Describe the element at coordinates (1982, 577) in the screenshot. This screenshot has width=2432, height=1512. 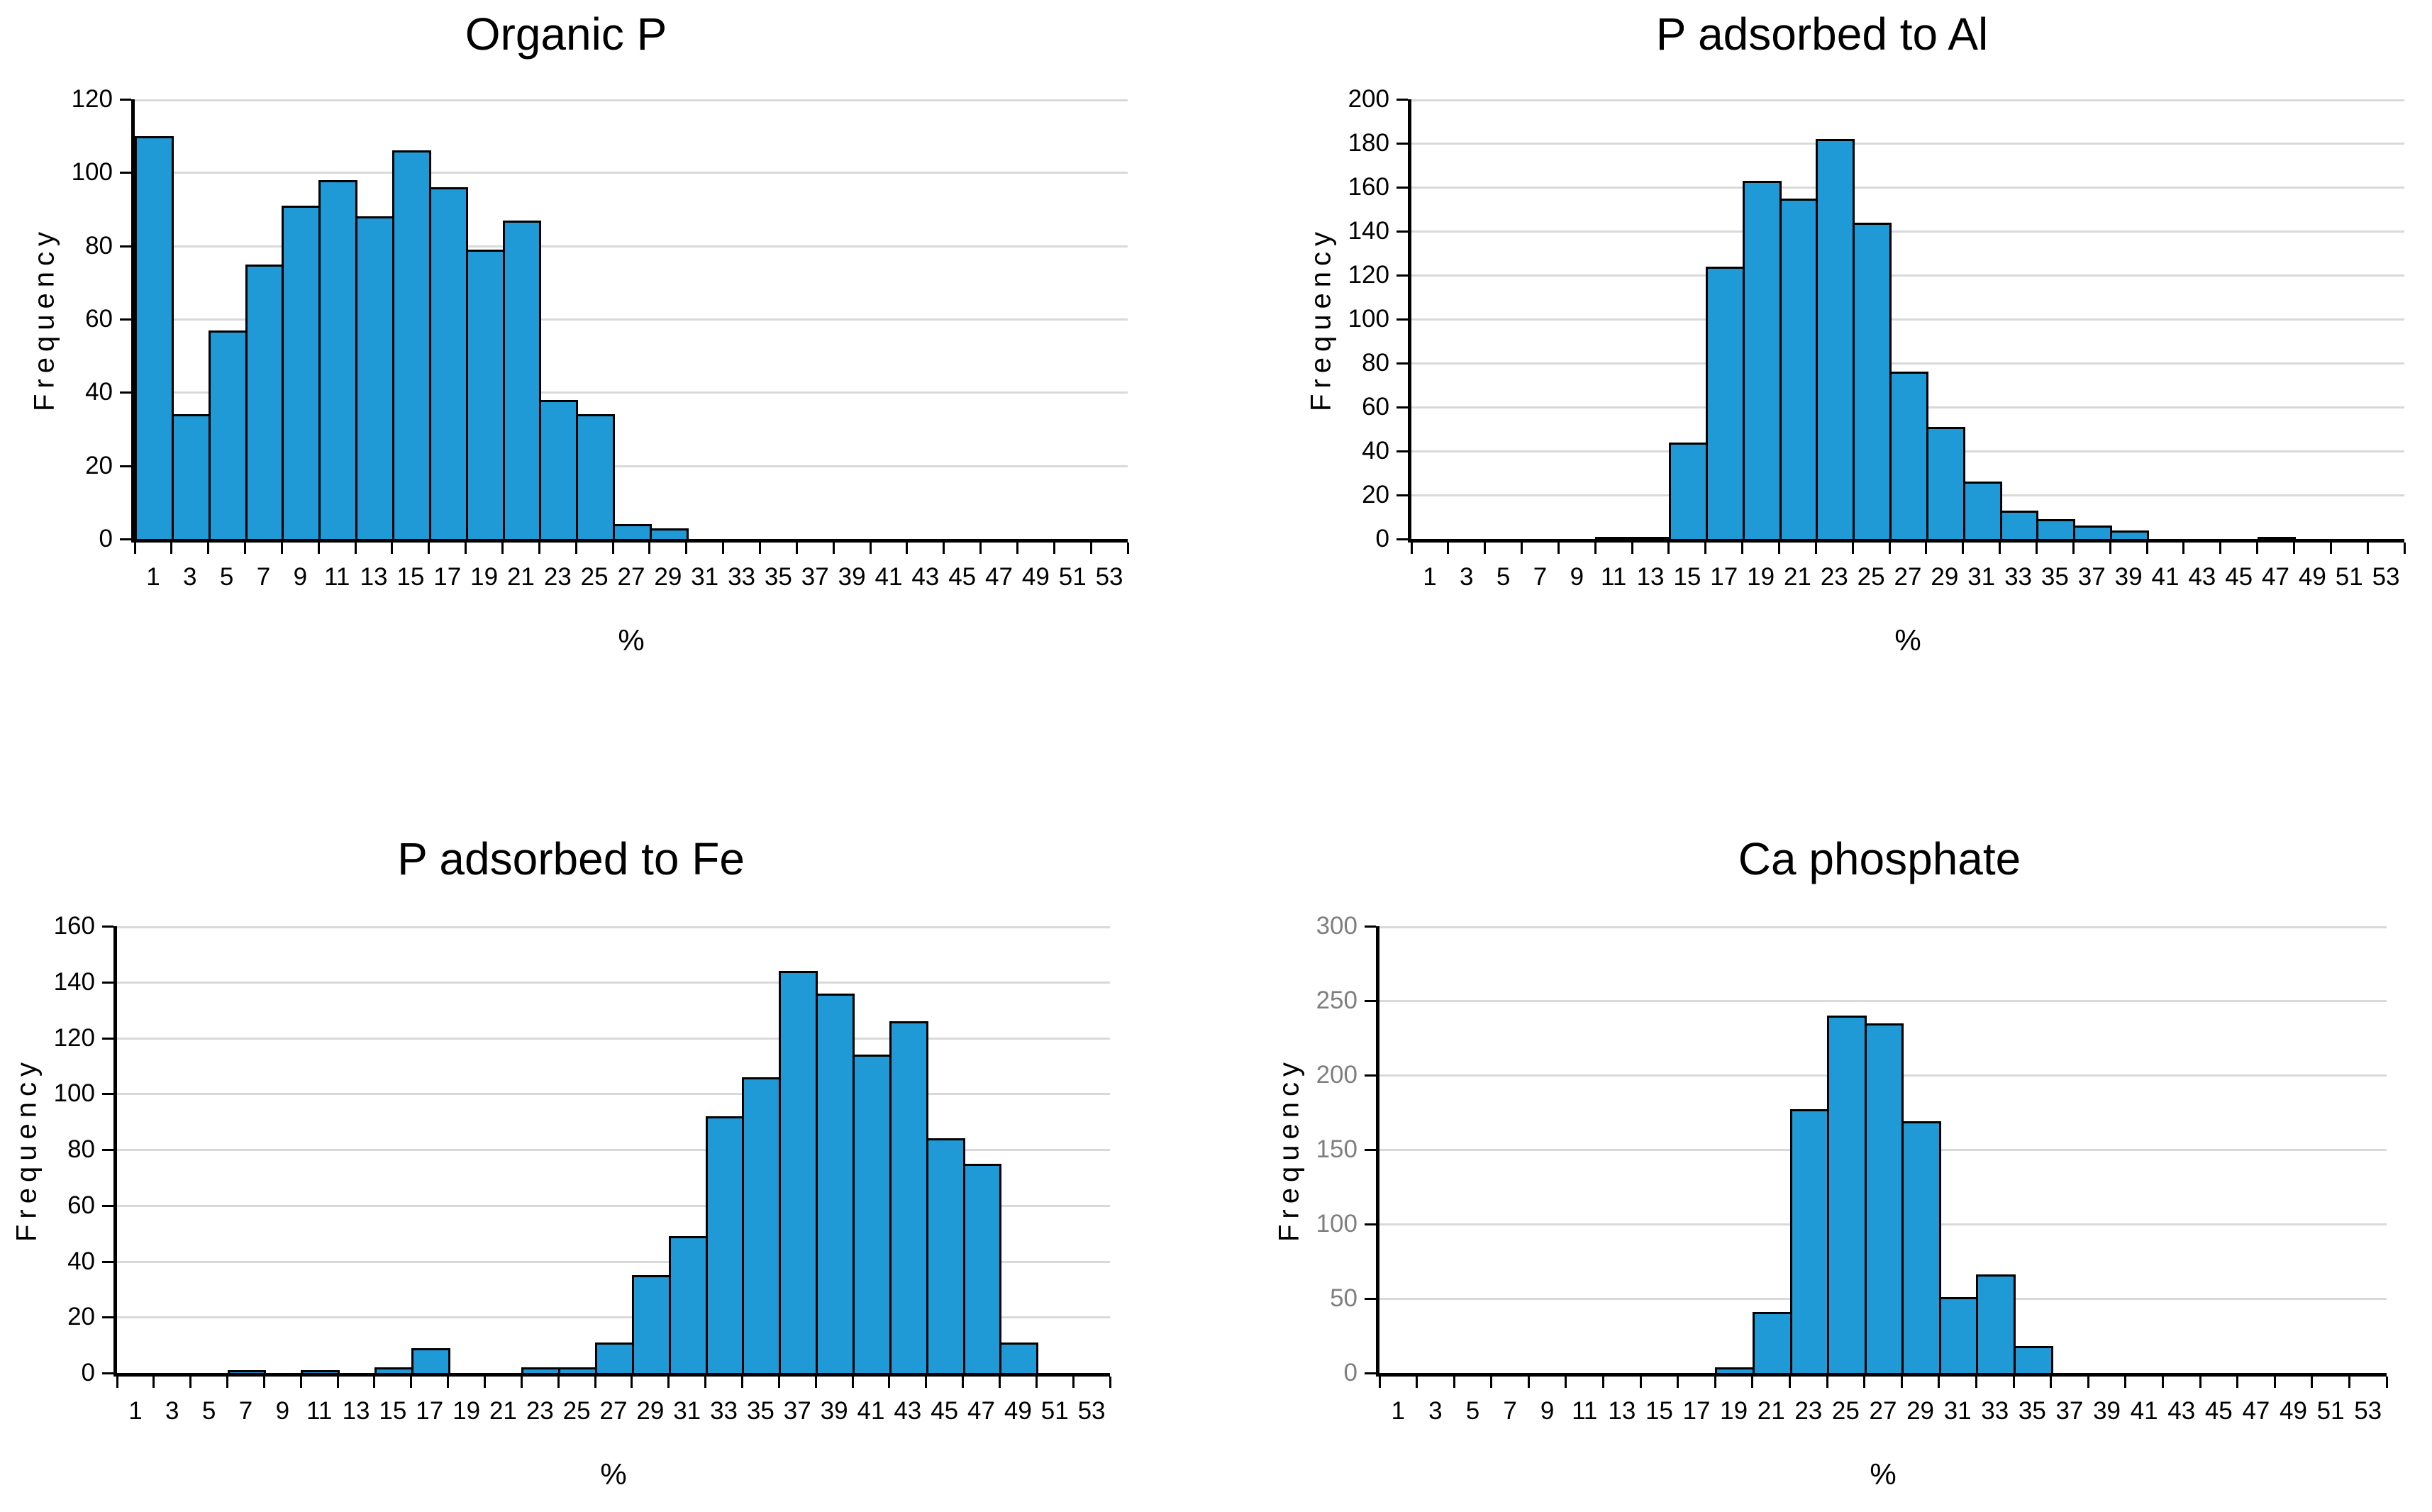
I see `x-tick-label: 31` at that location.